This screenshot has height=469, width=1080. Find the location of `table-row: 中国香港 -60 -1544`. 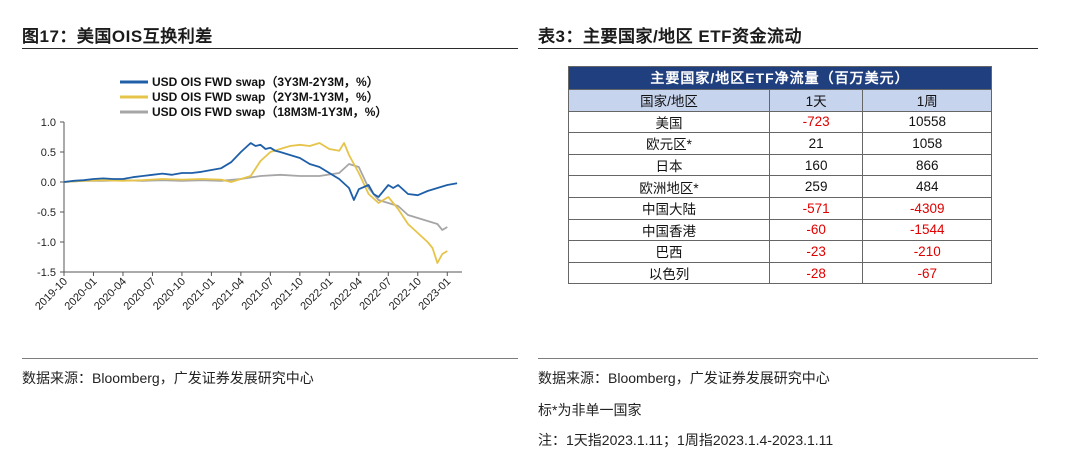

table-row: 中国香港 -60 -1544 is located at coordinates (780, 230).